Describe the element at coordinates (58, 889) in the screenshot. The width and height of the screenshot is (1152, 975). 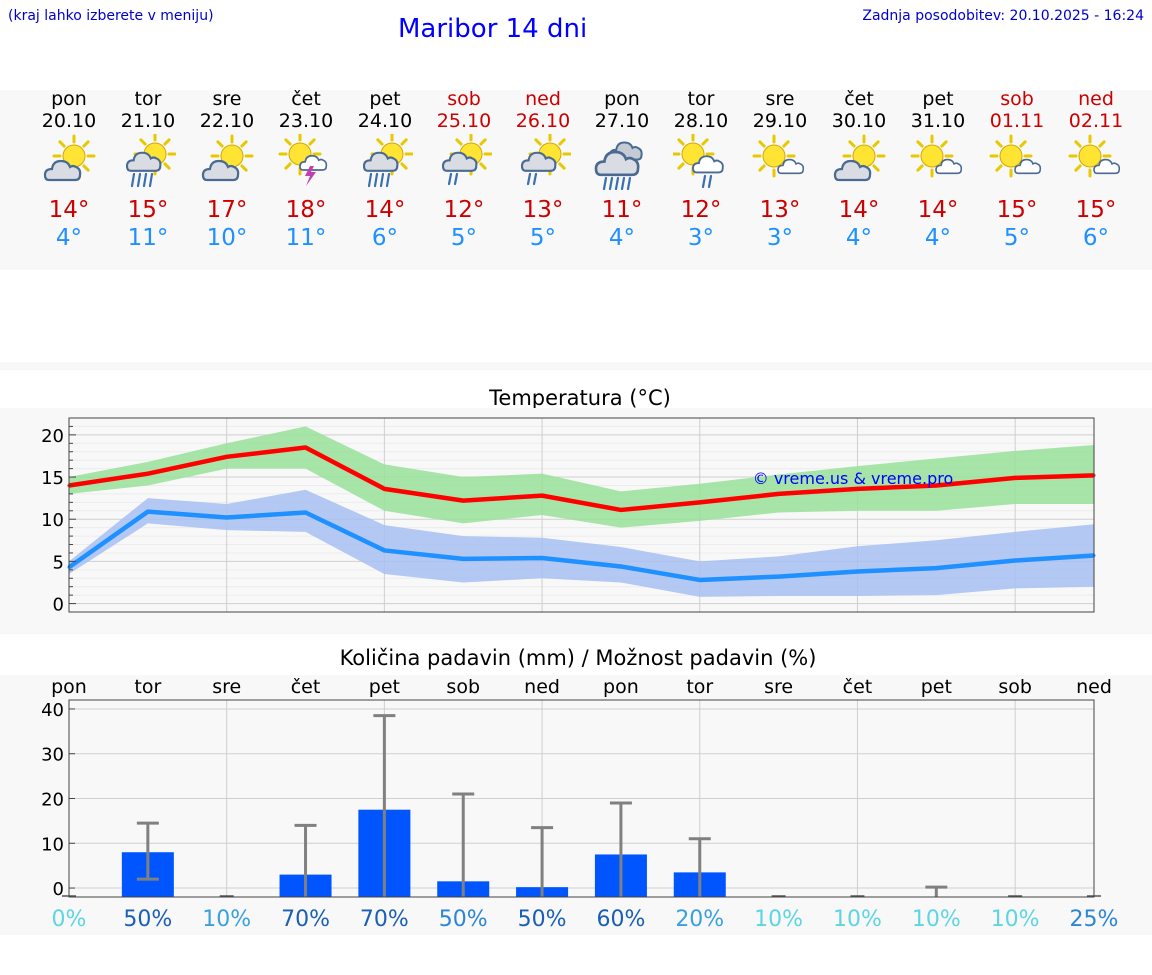
I see `y-tick-label: 0` at that location.